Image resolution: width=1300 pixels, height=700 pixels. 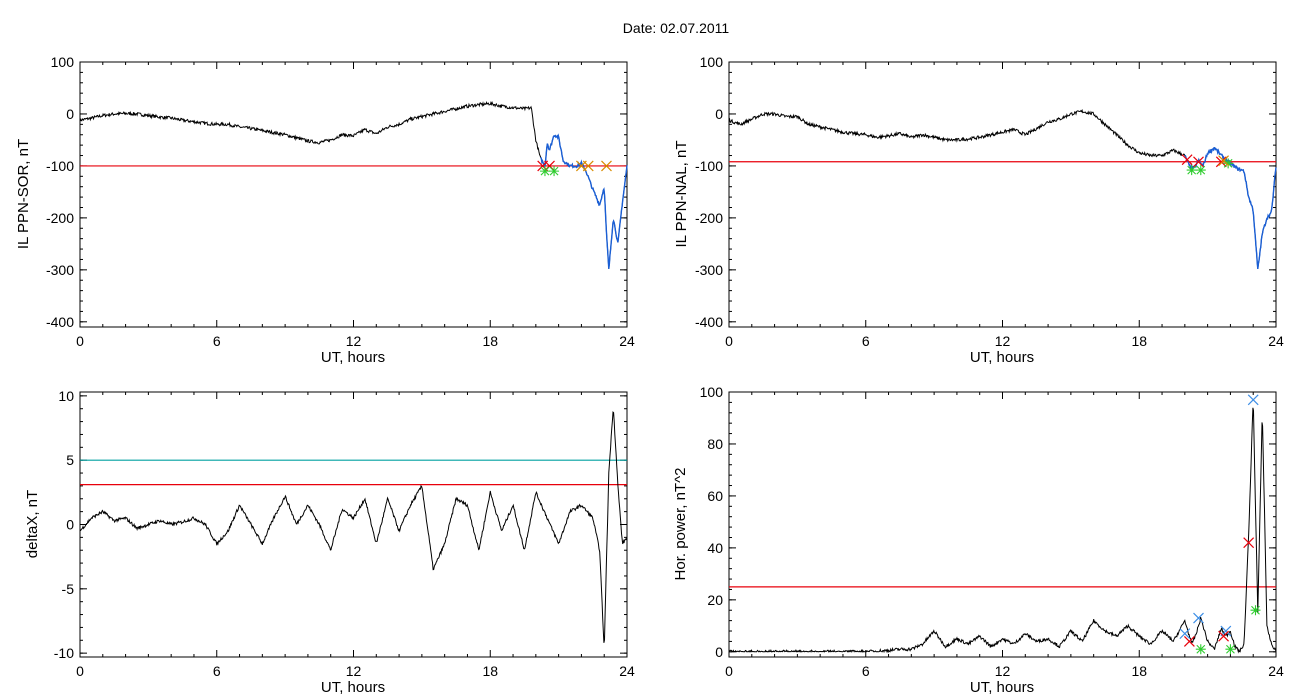 I want to click on y-axis-label: Hor. power, nT^2, so click(x=680, y=524).